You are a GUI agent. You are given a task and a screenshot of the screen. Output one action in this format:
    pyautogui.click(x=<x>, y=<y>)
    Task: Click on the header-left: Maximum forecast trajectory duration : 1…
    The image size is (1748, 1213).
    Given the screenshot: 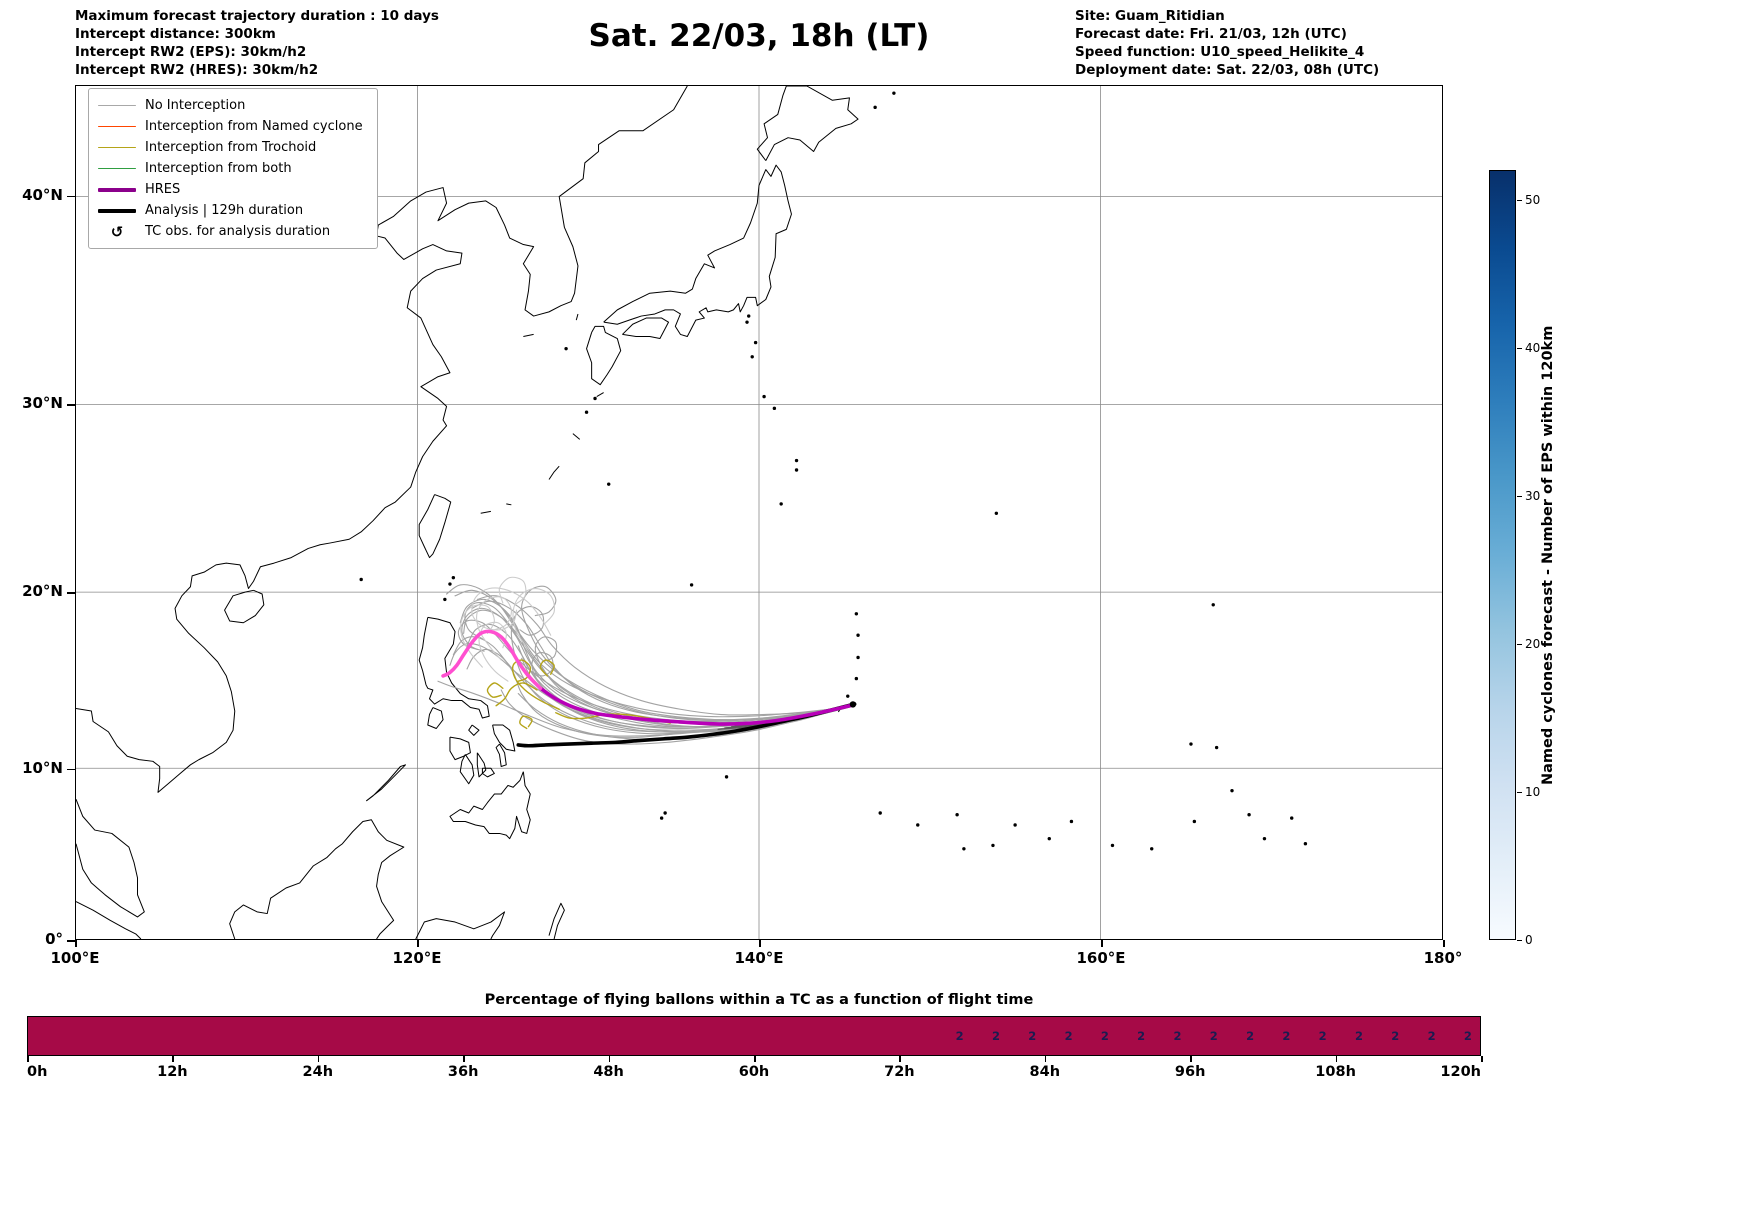 What is the action you would take?
    pyautogui.click(x=257, y=43)
    